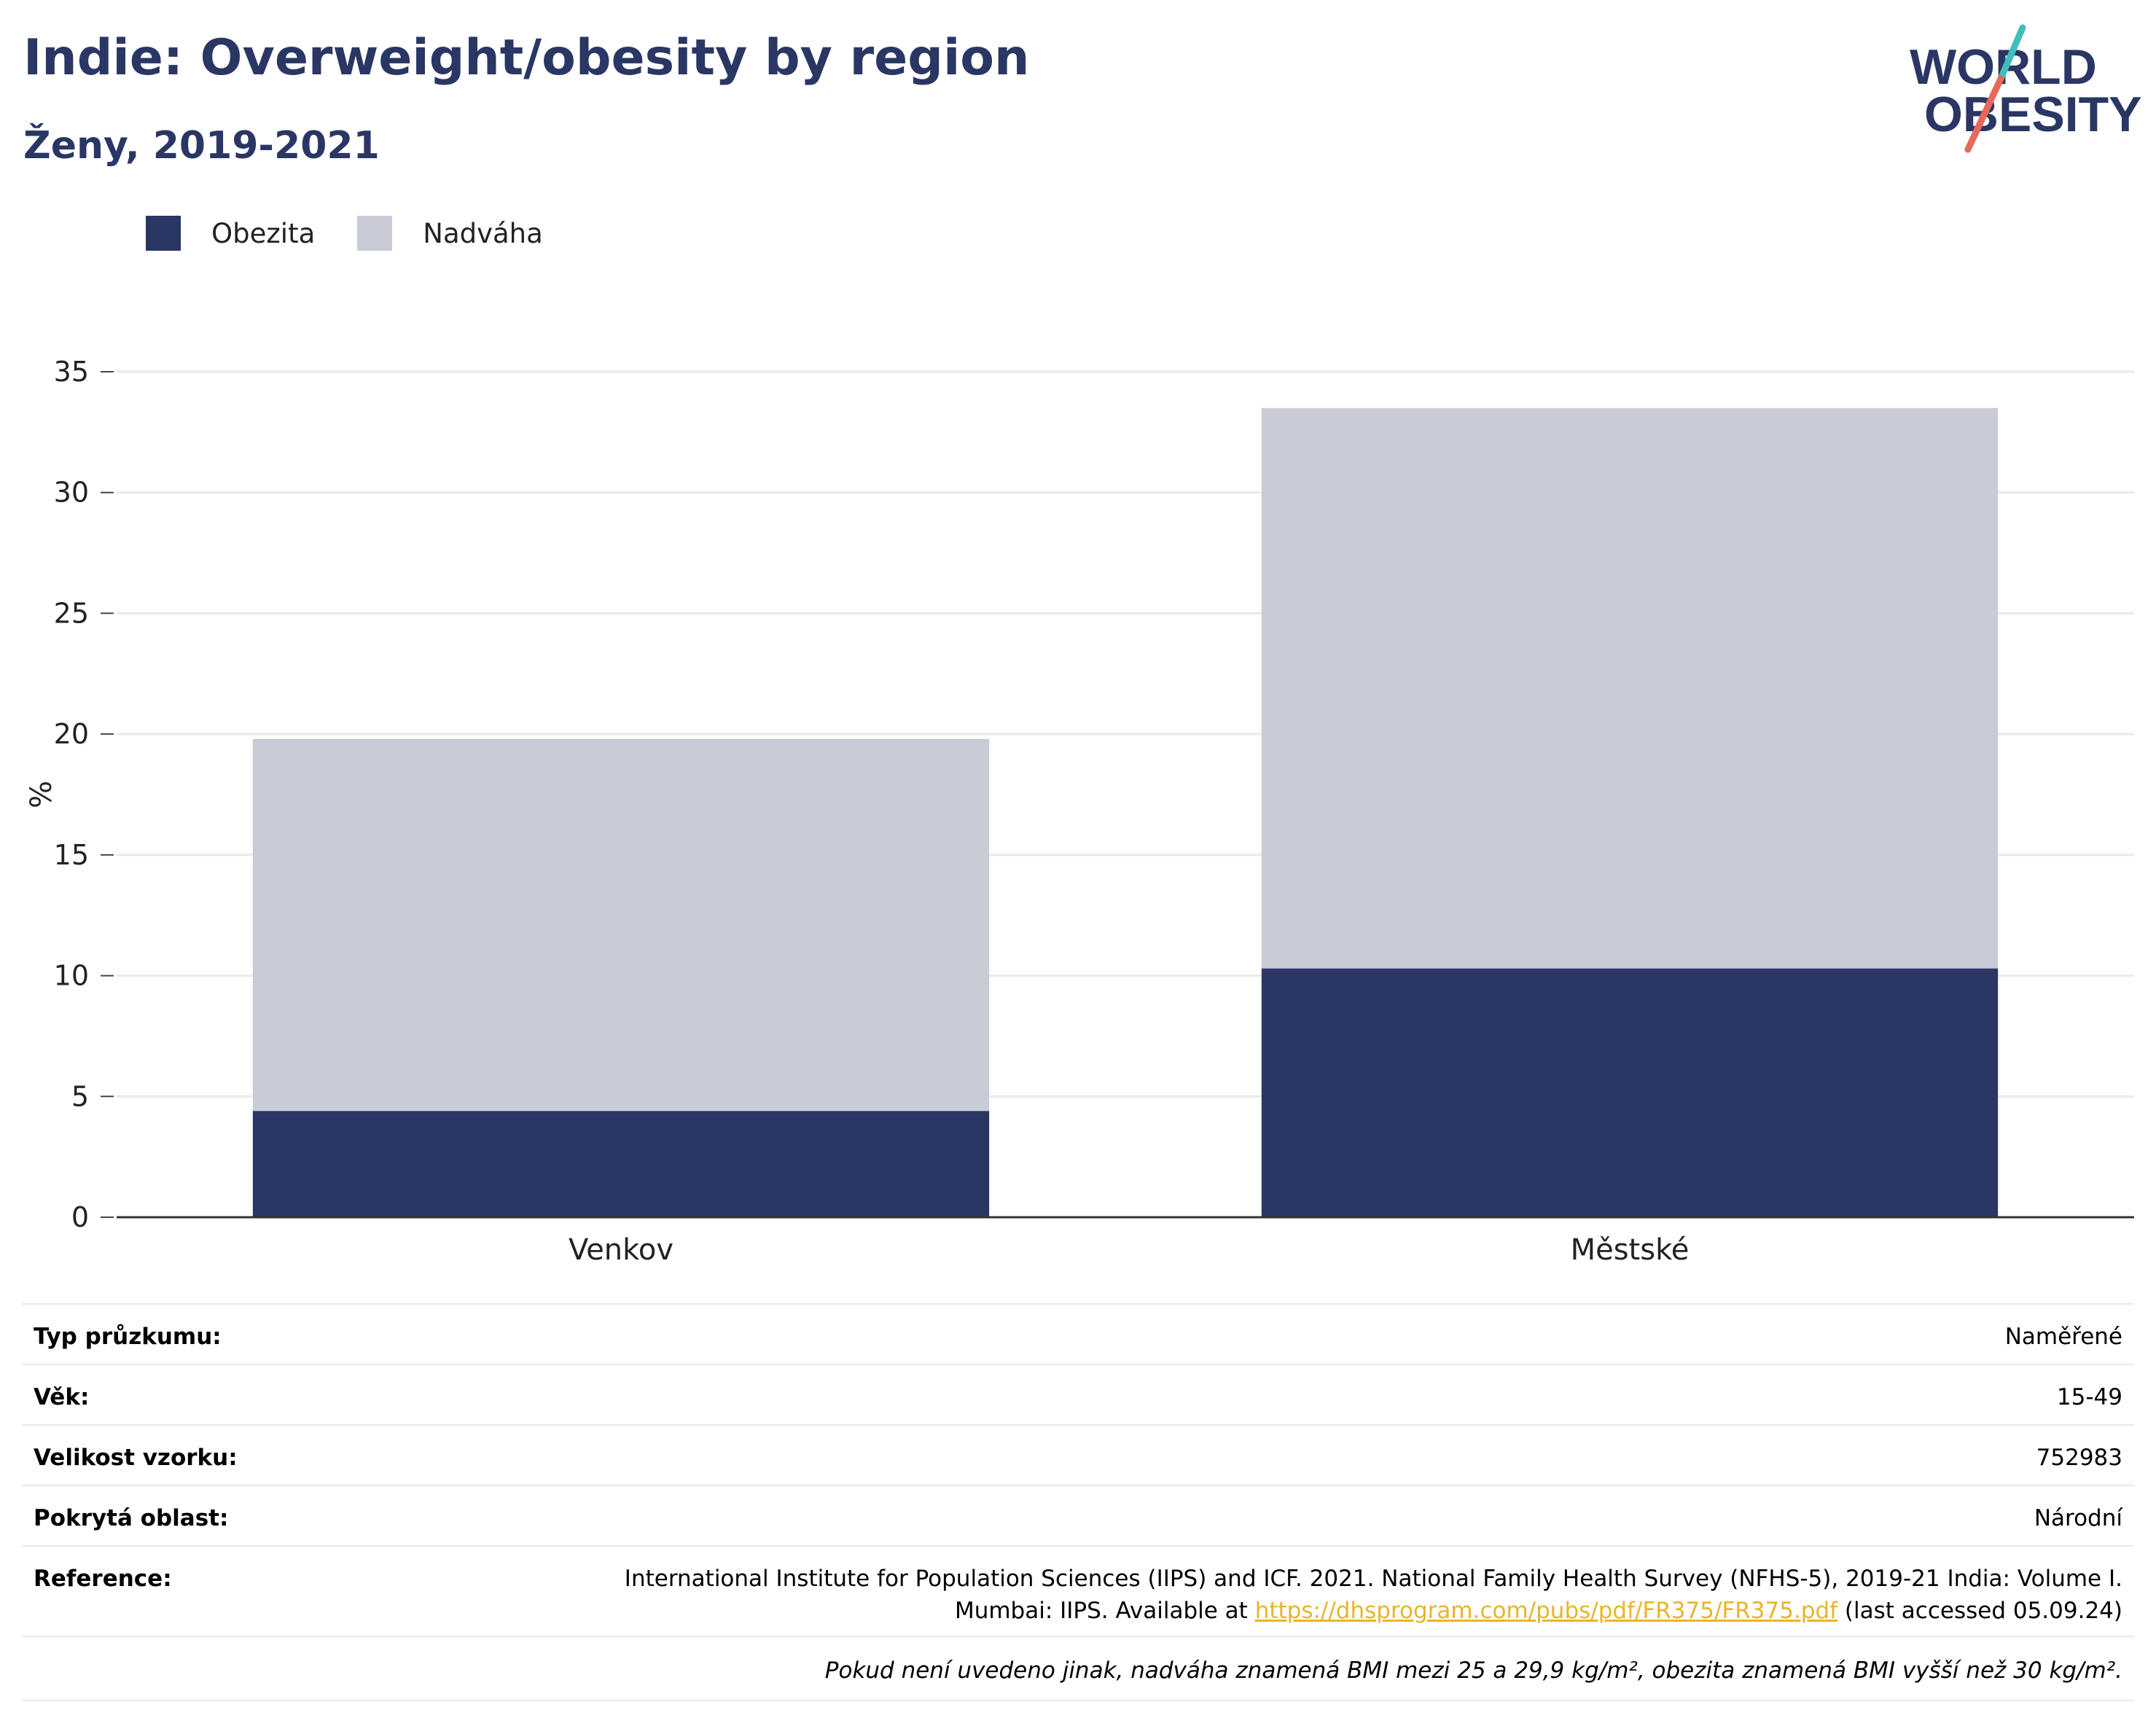 Image resolution: width=2156 pixels, height=1734 pixels. Describe the element at coordinates (103, 1579) in the screenshot. I see `info-label: Reference:` at that location.